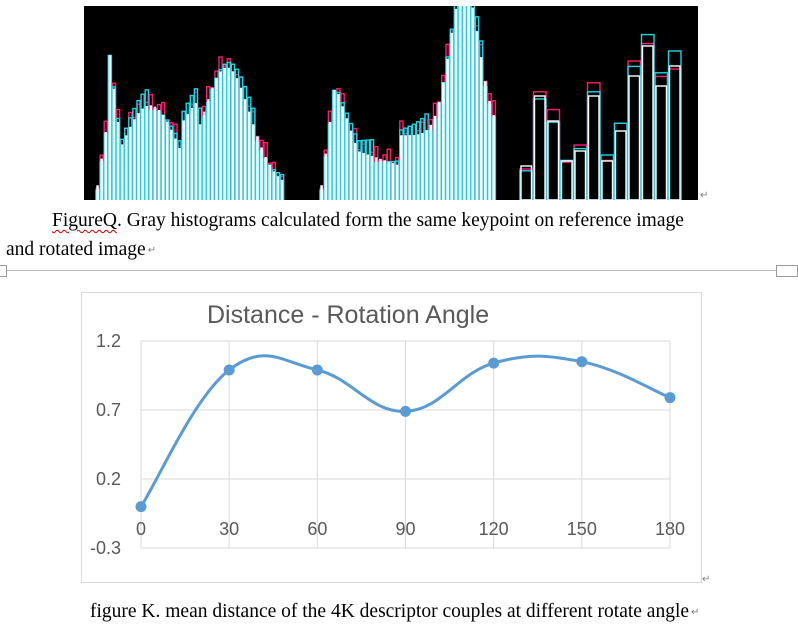 This screenshot has height=636, width=798. What do you see at coordinates (582, 529) in the screenshot?
I see `x-tick-label: 150` at bounding box center [582, 529].